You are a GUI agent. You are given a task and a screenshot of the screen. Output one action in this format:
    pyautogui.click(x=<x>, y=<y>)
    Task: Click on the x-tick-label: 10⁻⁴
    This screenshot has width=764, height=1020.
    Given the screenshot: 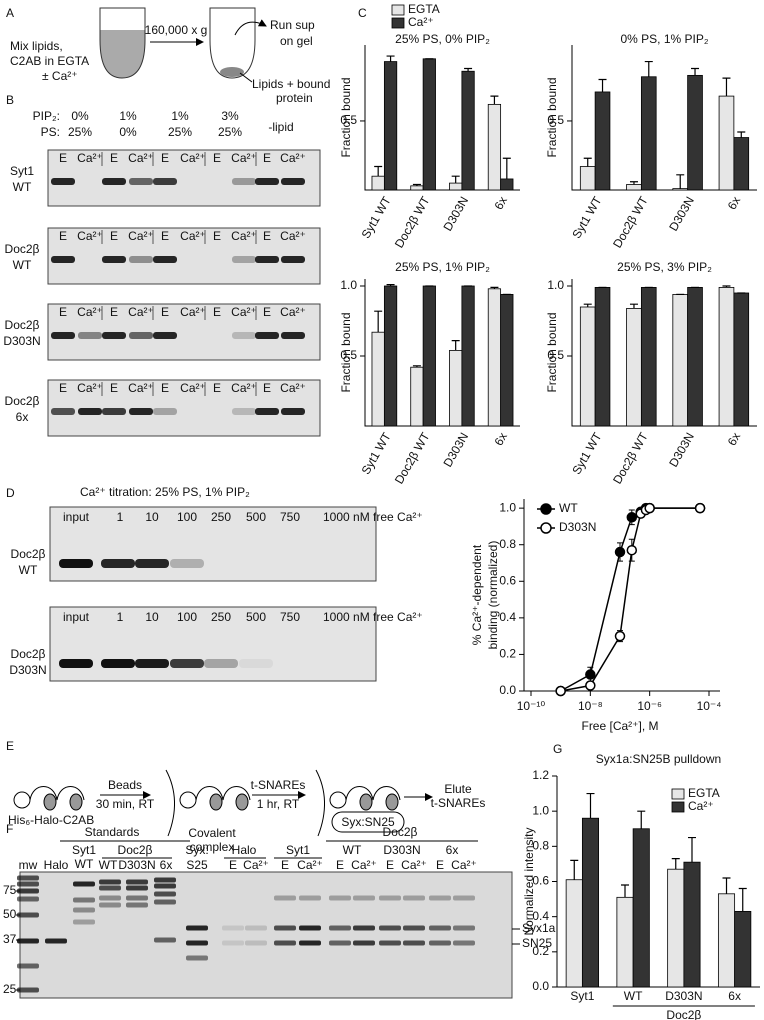 What is the action you would take?
    pyautogui.click(x=709, y=706)
    